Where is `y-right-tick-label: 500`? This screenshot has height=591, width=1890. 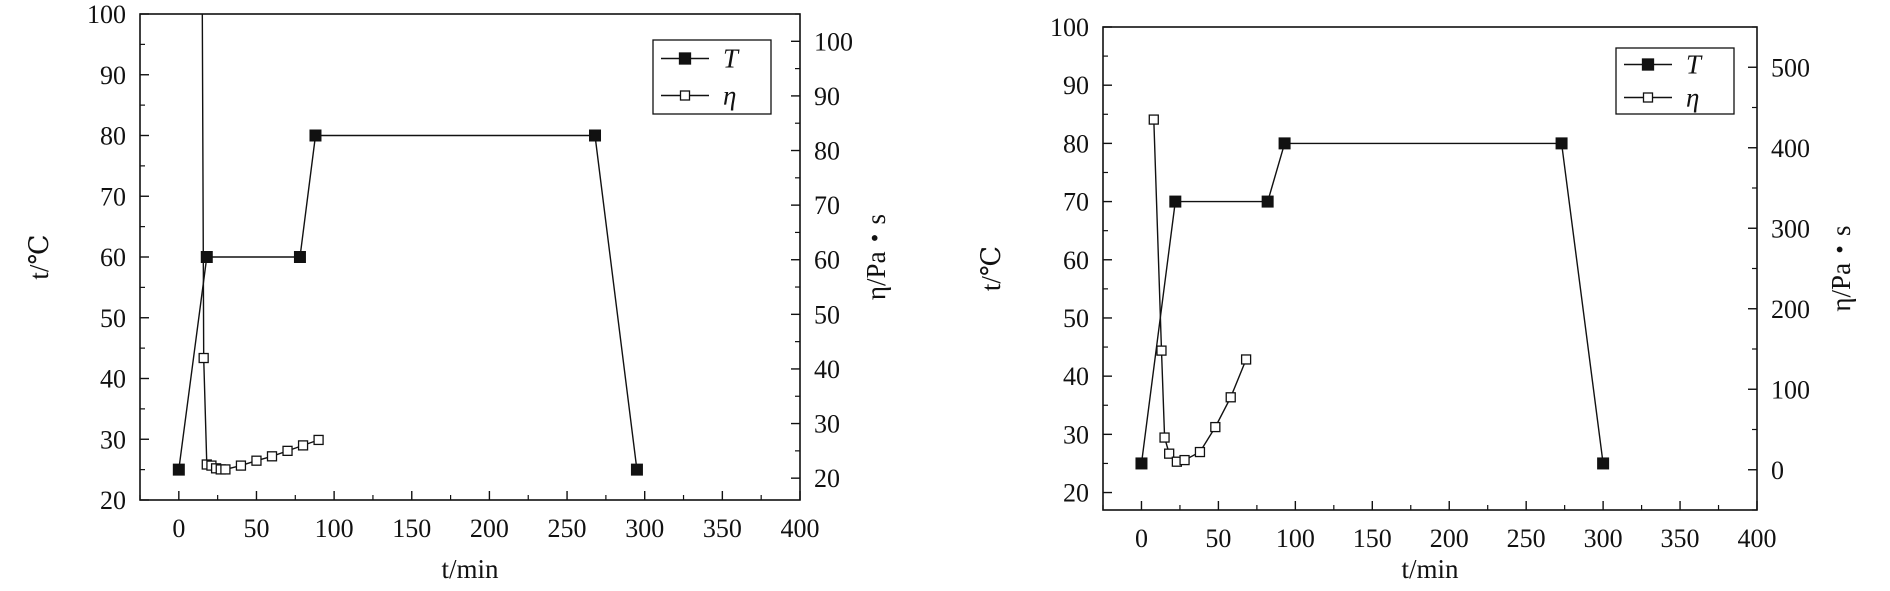 y-right-tick-label: 500 is located at coordinates (1790, 67).